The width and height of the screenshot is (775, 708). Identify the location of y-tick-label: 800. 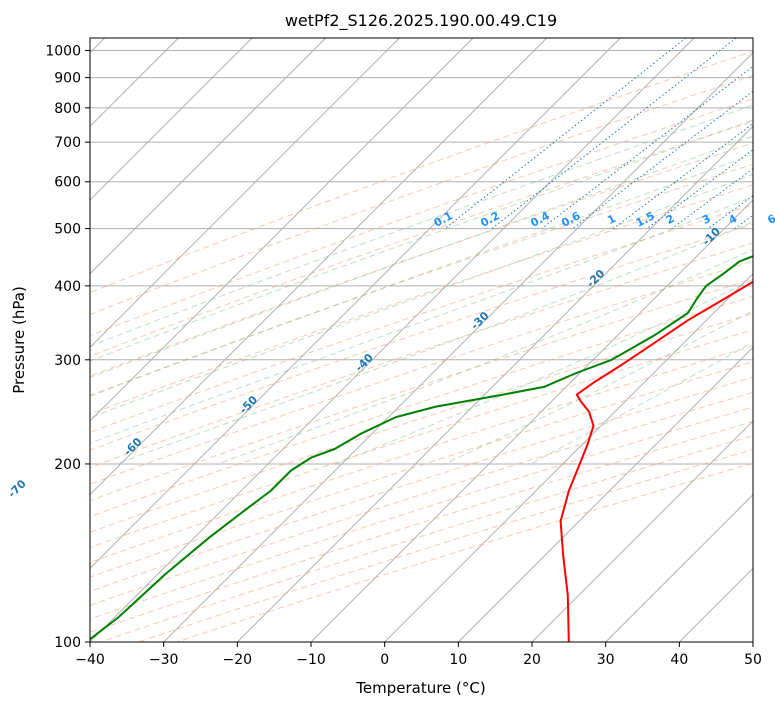
(67, 109).